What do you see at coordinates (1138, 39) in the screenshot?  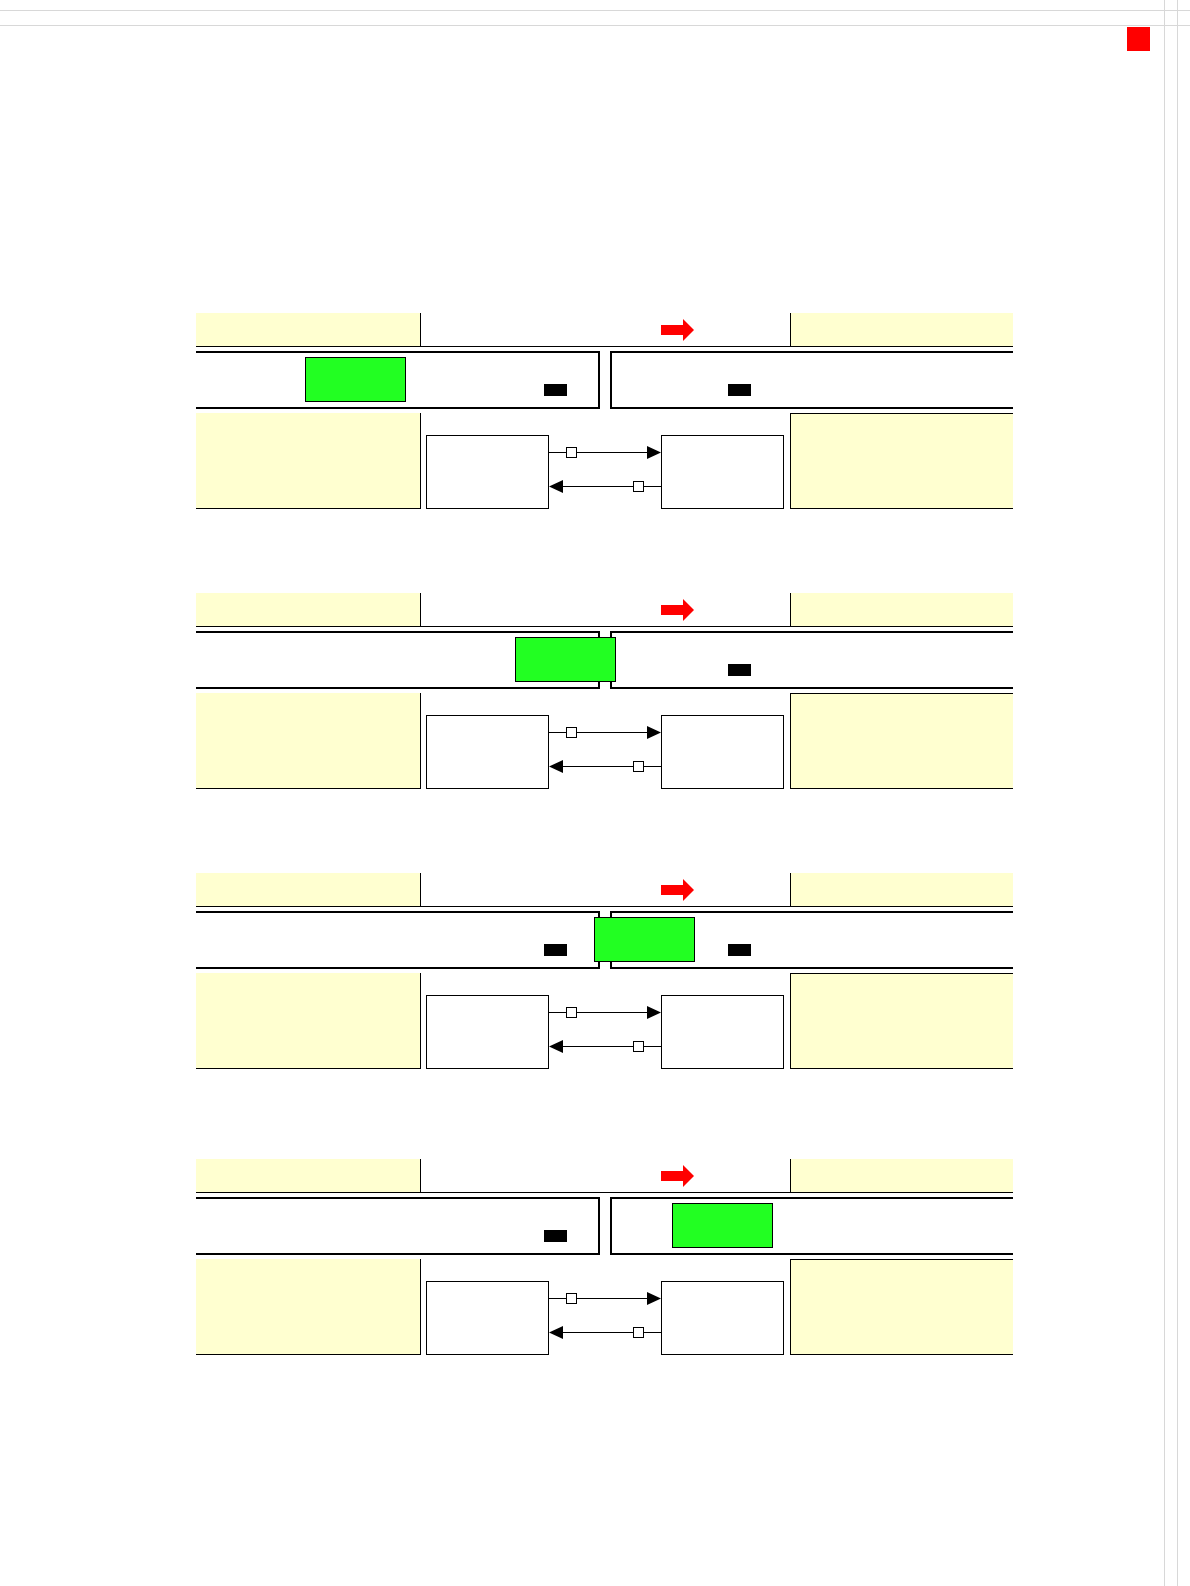 I see `red-square-icon` at bounding box center [1138, 39].